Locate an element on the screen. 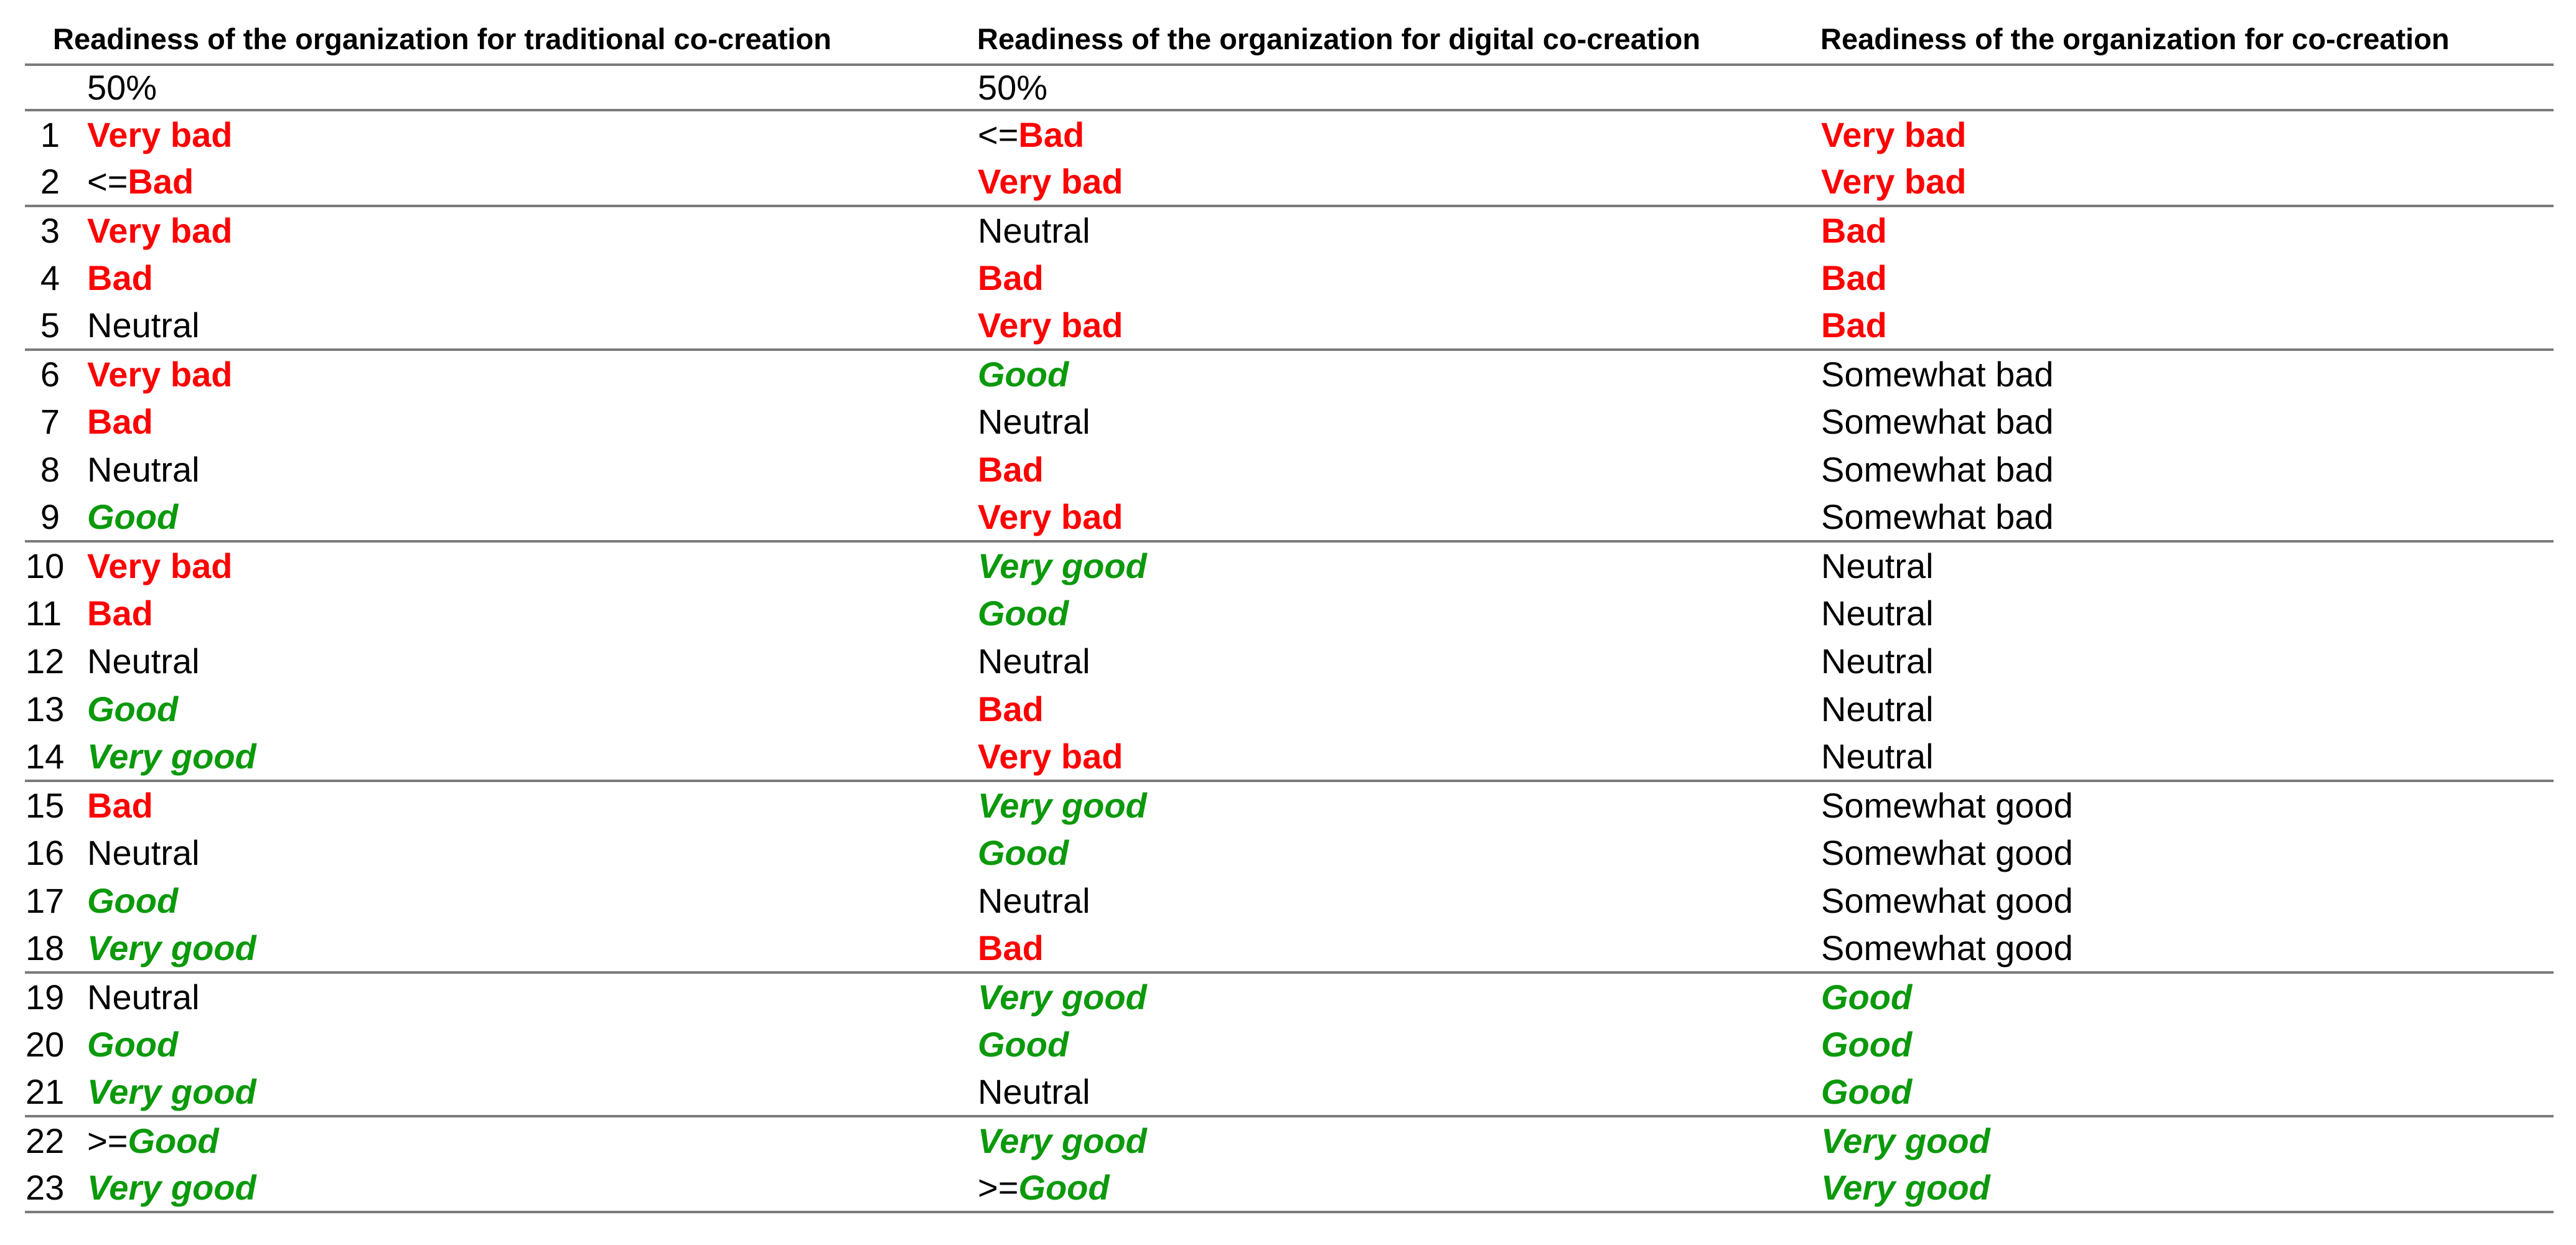 The width and height of the screenshot is (2576, 1245). threshold-traditional: 50% is located at coordinates (122, 87).